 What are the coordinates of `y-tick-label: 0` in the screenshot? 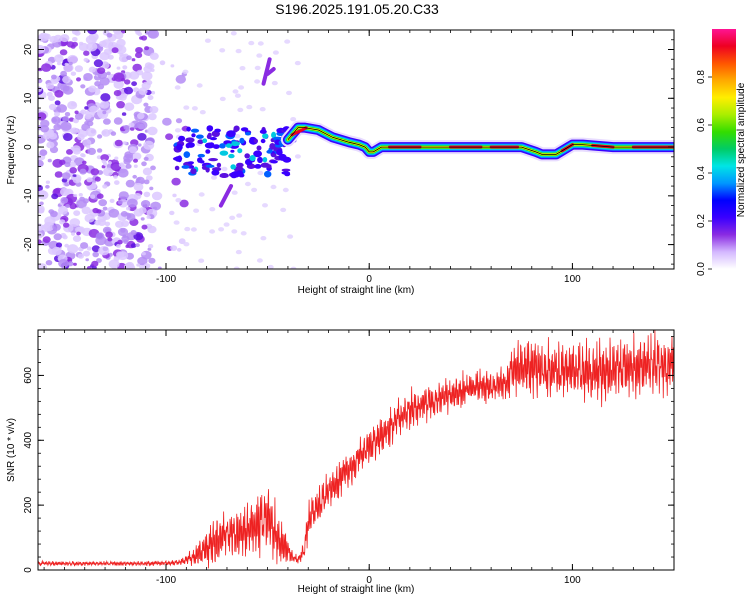 It's located at (28, 570).